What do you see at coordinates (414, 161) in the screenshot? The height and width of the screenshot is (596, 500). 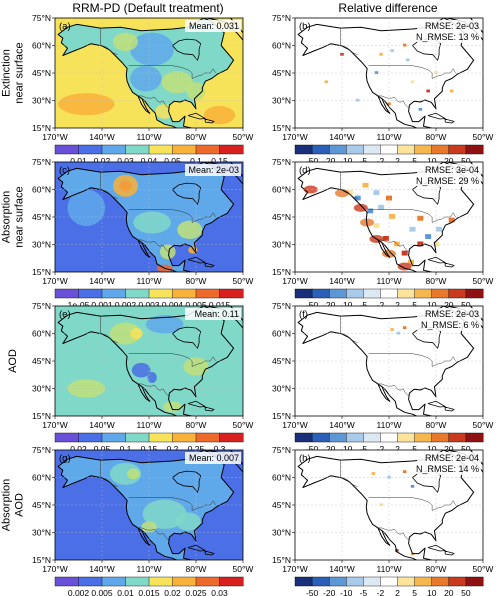 I see `colorbar-tick-label: 5` at bounding box center [414, 161].